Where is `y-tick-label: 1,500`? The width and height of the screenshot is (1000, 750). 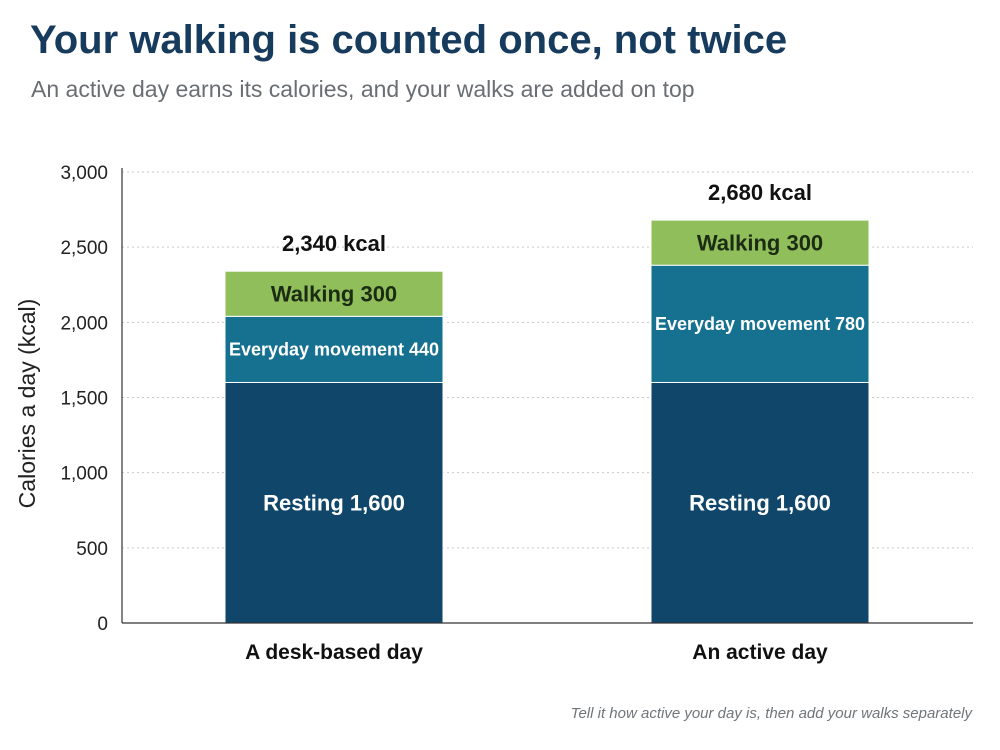 y-tick-label: 1,500 is located at coordinates (84, 399).